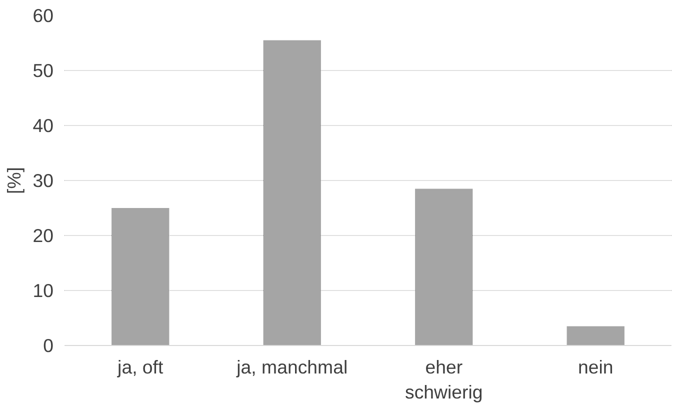  Describe the element at coordinates (140, 367) in the screenshot. I see `x-tick-label: ja, oft` at that location.